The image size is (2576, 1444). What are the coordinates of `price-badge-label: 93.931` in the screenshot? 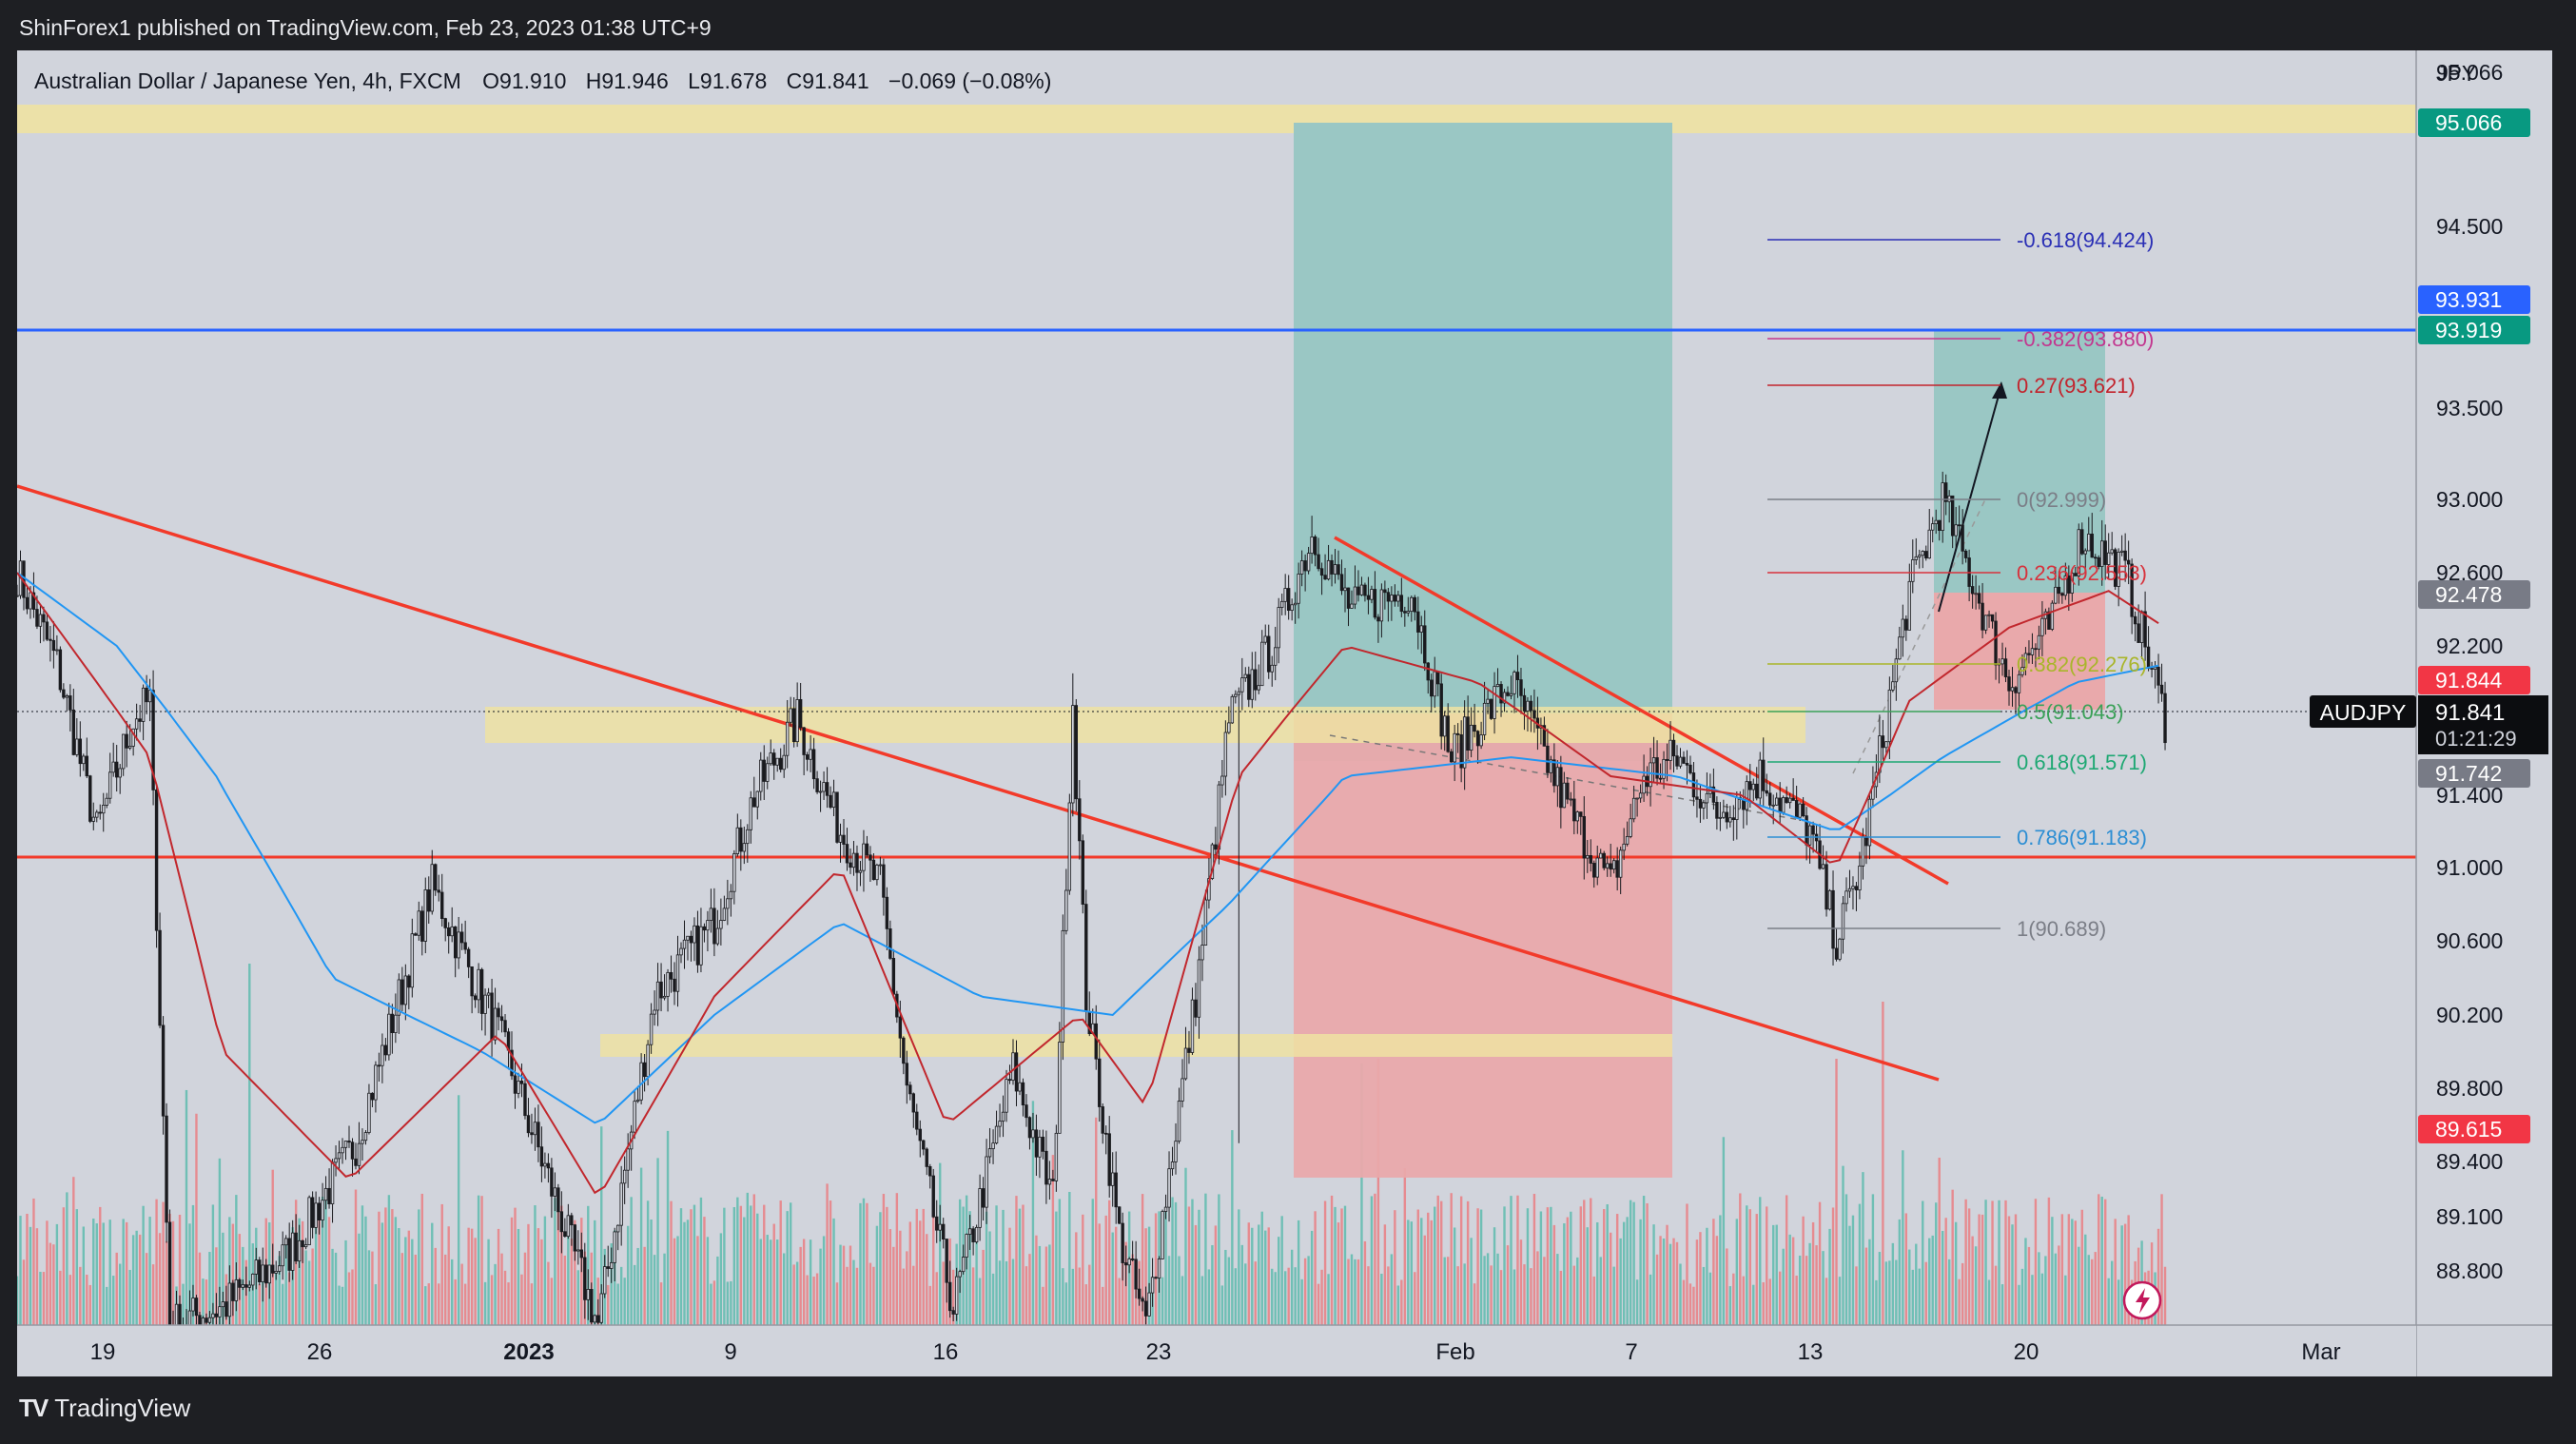 It's located at (2468, 299).